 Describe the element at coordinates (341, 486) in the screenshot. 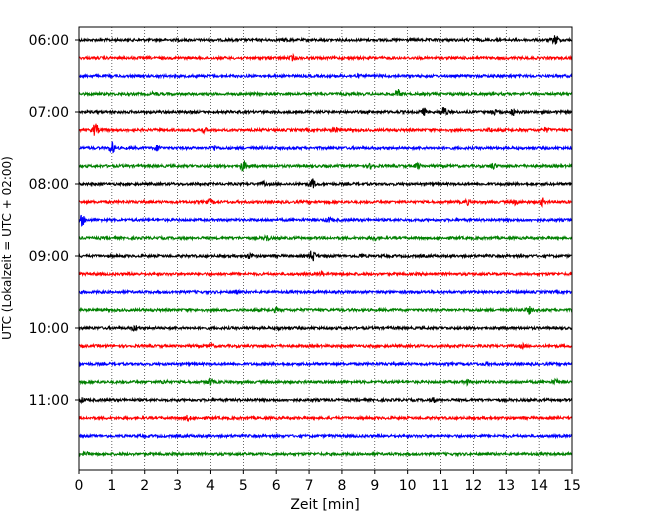

I see `x-tick-label: 8` at that location.